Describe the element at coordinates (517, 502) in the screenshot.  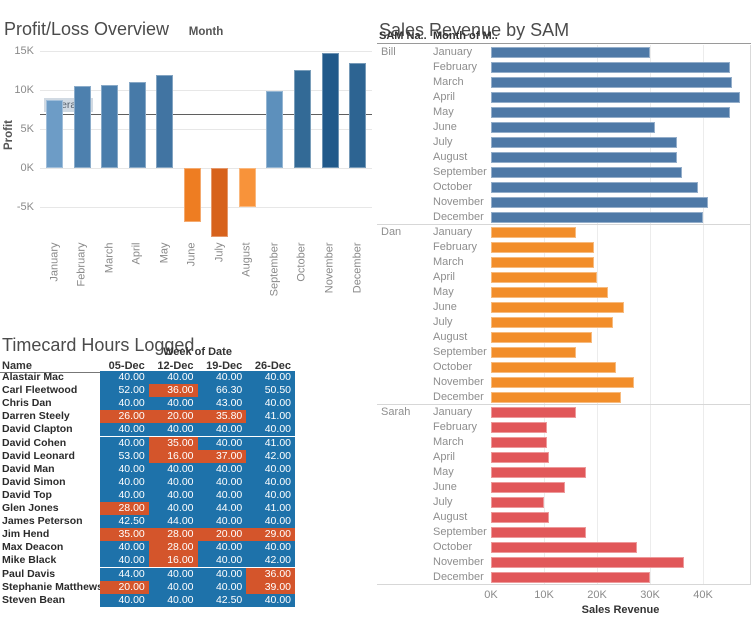
I see `sales-bar-sarah-july` at that location.